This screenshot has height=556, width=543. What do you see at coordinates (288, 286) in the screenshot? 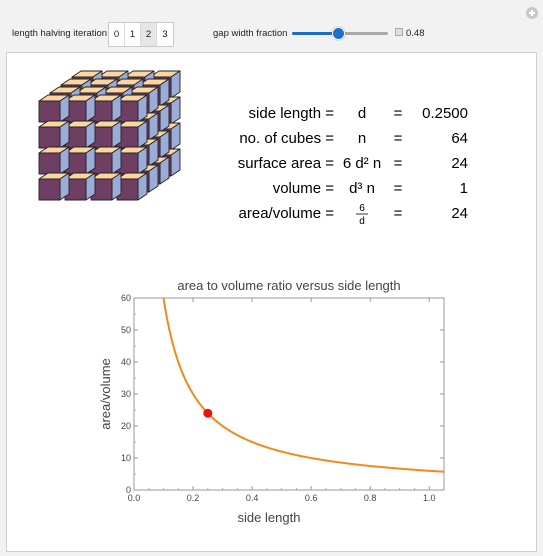
I see `chart-title: area to volume ratio versus side length` at bounding box center [288, 286].